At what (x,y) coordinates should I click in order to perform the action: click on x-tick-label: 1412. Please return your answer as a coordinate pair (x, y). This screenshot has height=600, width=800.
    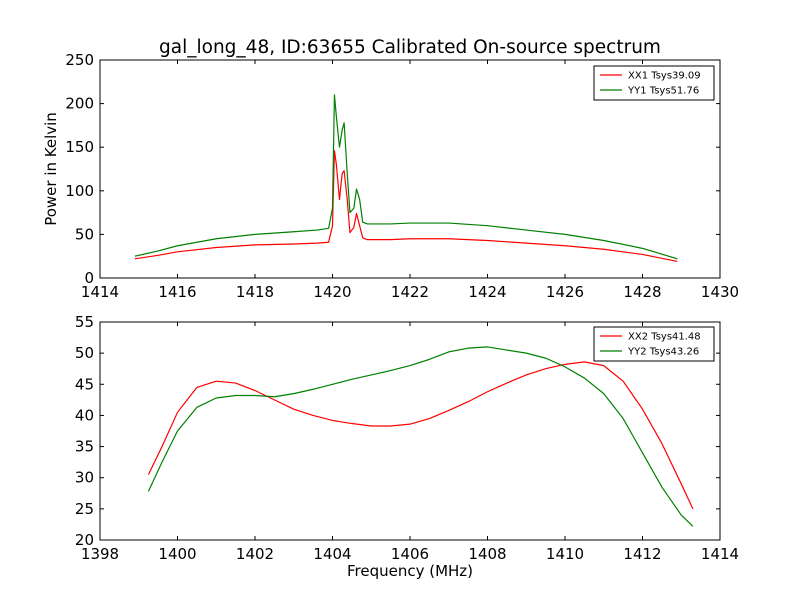
    Looking at the image, I should click on (642, 554).